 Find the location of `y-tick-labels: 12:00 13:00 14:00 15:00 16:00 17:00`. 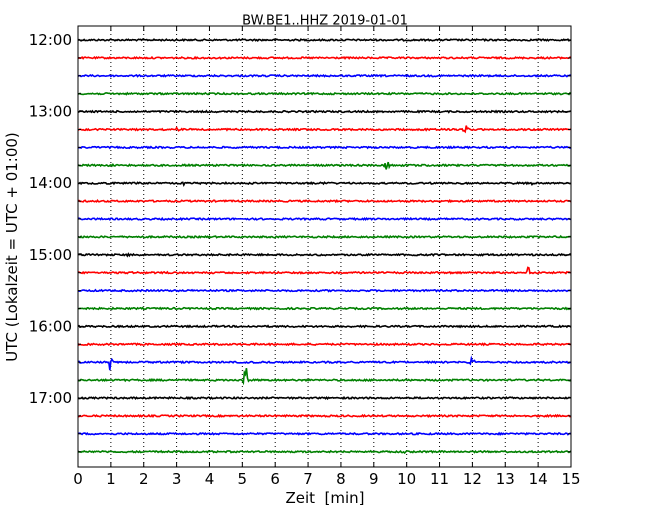

y-tick-labels: 12:00 13:00 14:00 15:00 16:00 17:00 is located at coordinates (50, 219).